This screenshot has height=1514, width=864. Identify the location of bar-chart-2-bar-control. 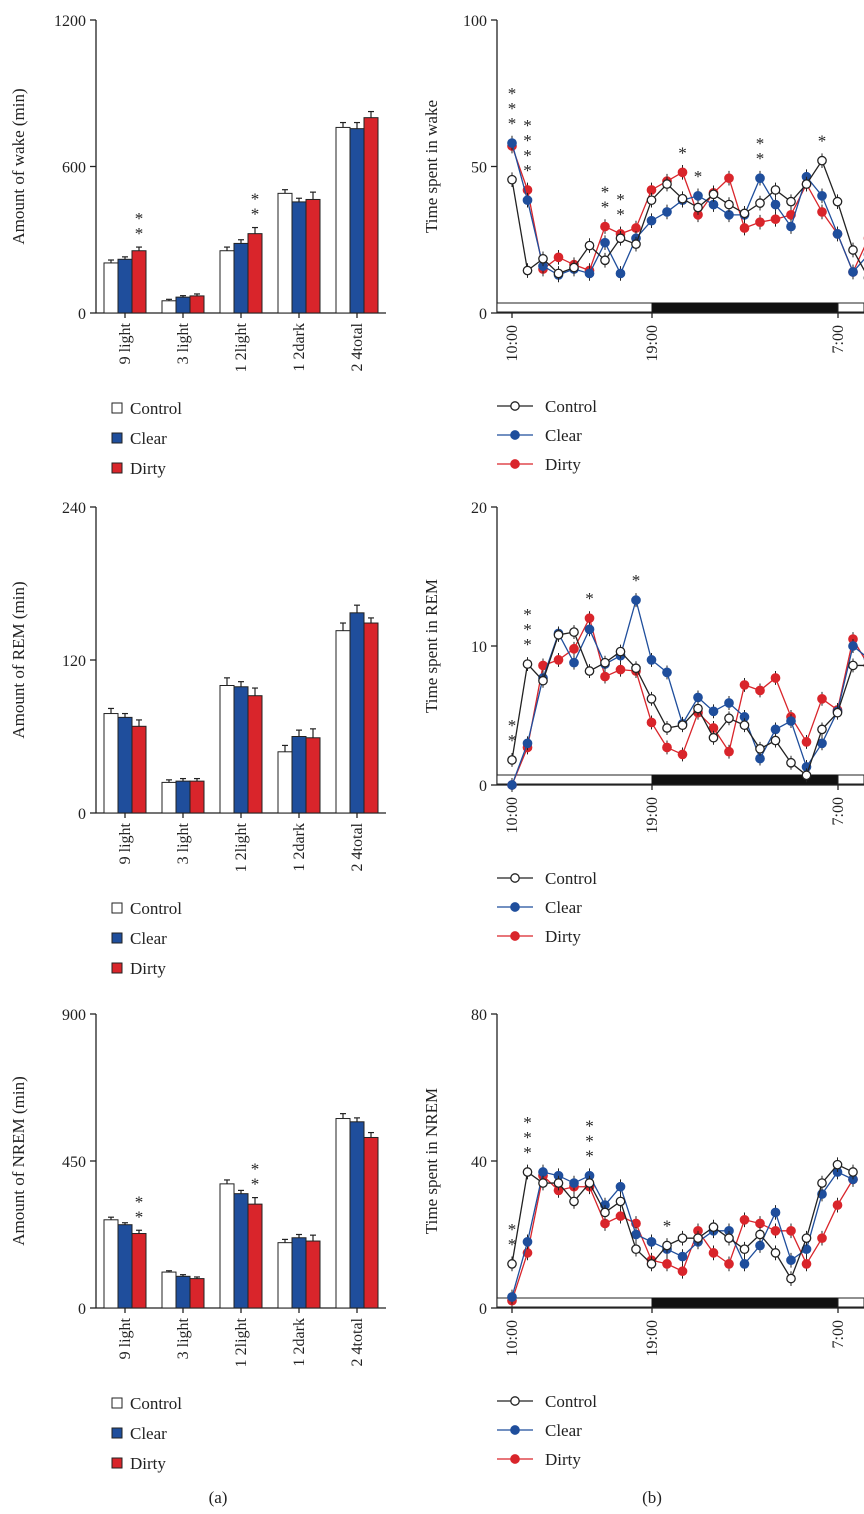
(169, 1290).